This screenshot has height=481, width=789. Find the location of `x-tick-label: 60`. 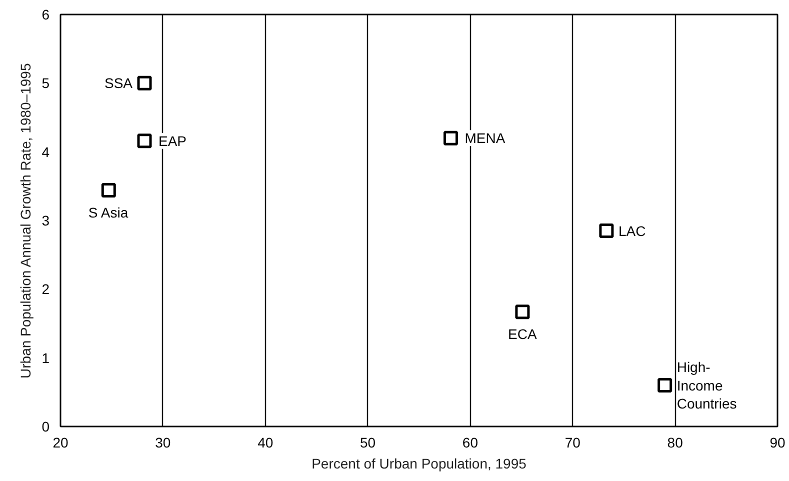

x-tick-label: 60 is located at coordinates (470, 442).